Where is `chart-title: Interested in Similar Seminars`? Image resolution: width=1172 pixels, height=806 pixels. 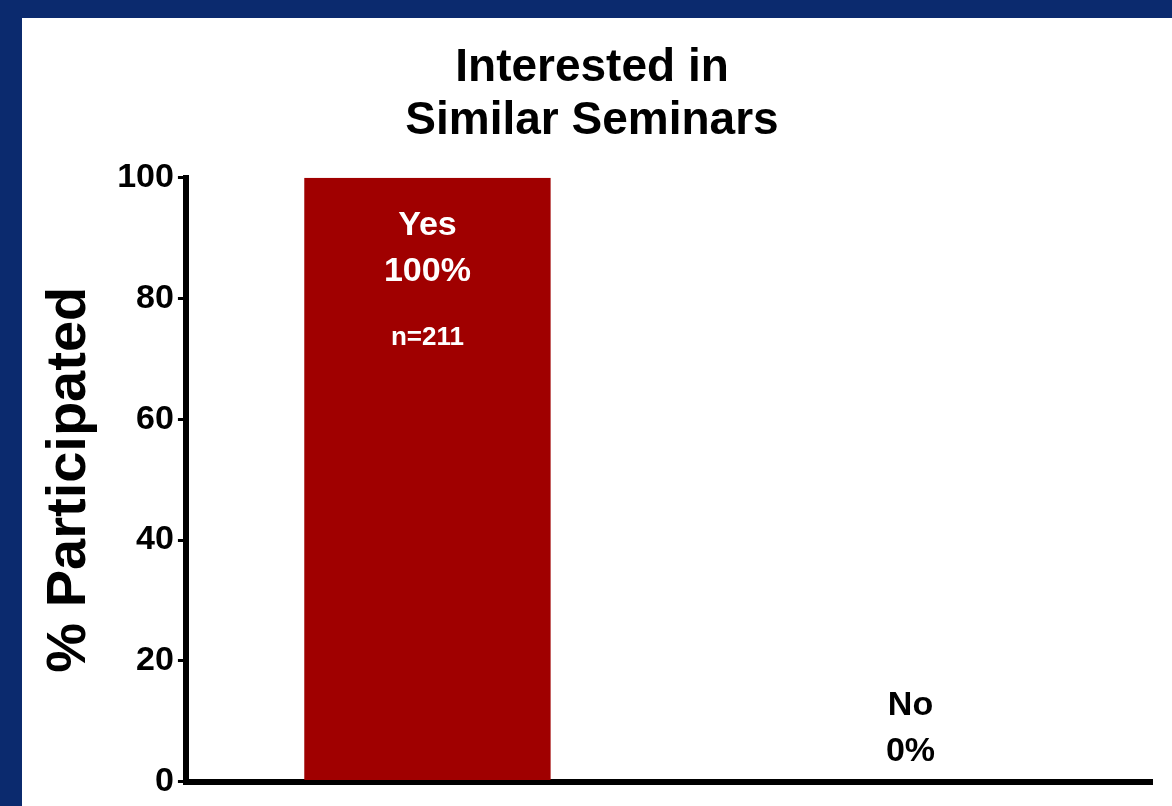
chart-title: Interested in Similar Seminars is located at coordinates (592, 92).